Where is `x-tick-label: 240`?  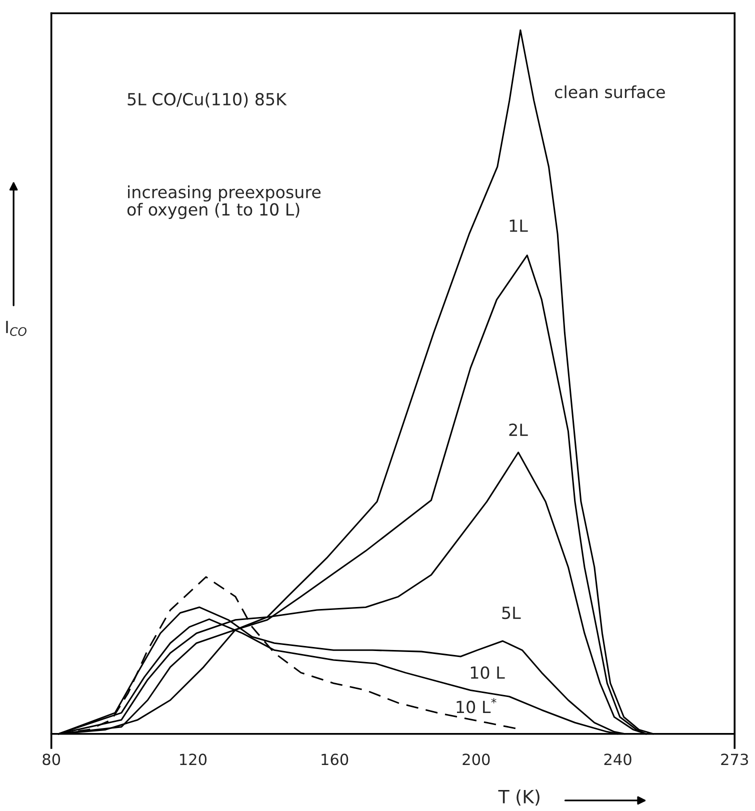
x-tick-label: 240 is located at coordinates (618, 760).